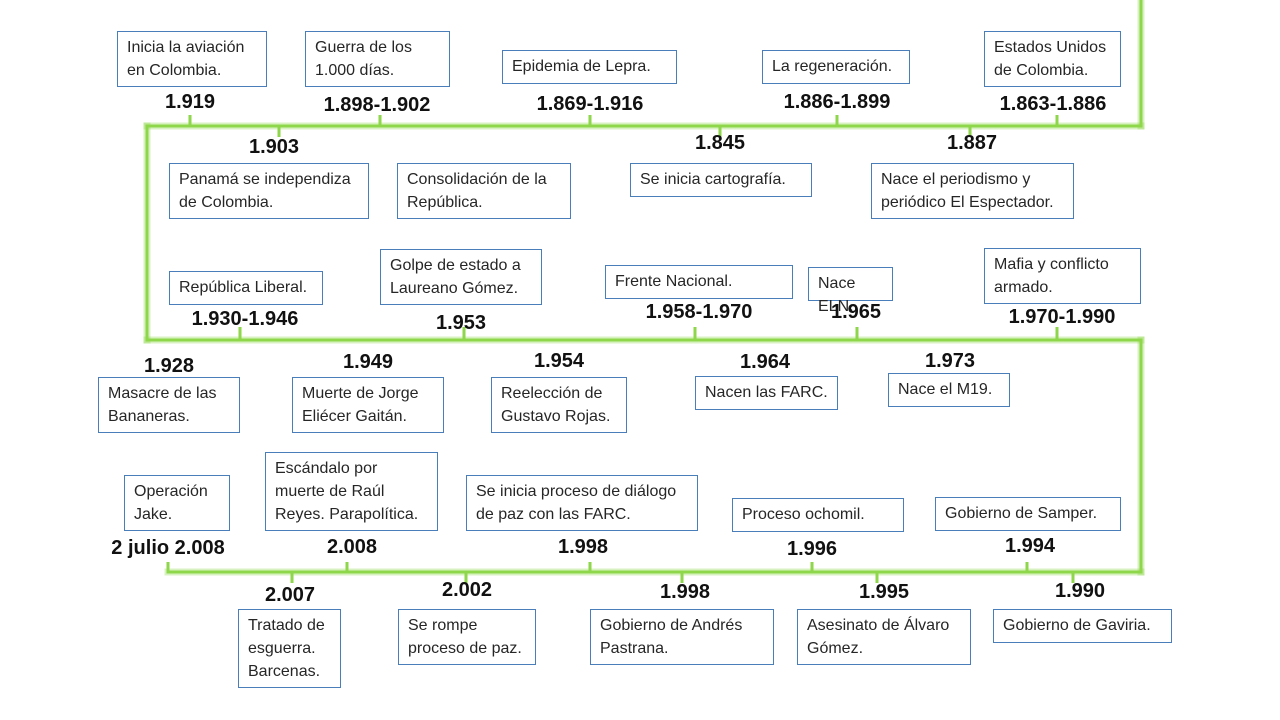  What do you see at coordinates (290, 595) in the screenshot?
I see `event-year-esguerra: 2.007` at bounding box center [290, 595].